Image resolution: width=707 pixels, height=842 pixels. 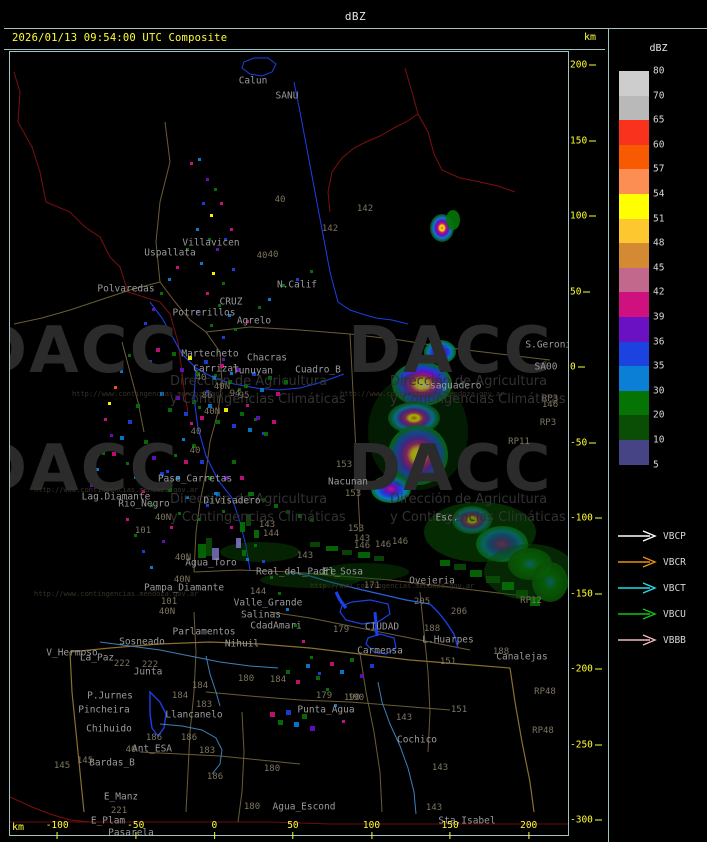 I want to click on colorbar-label-36: 36, so click(x=659, y=342).